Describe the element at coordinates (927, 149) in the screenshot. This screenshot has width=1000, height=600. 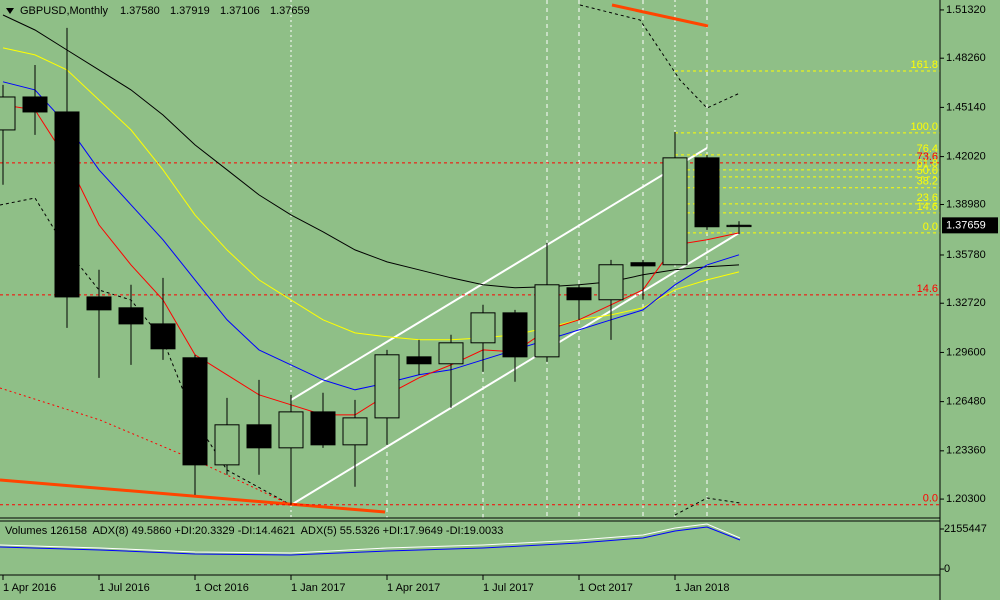
I see `fib-label: 76.4` at that location.